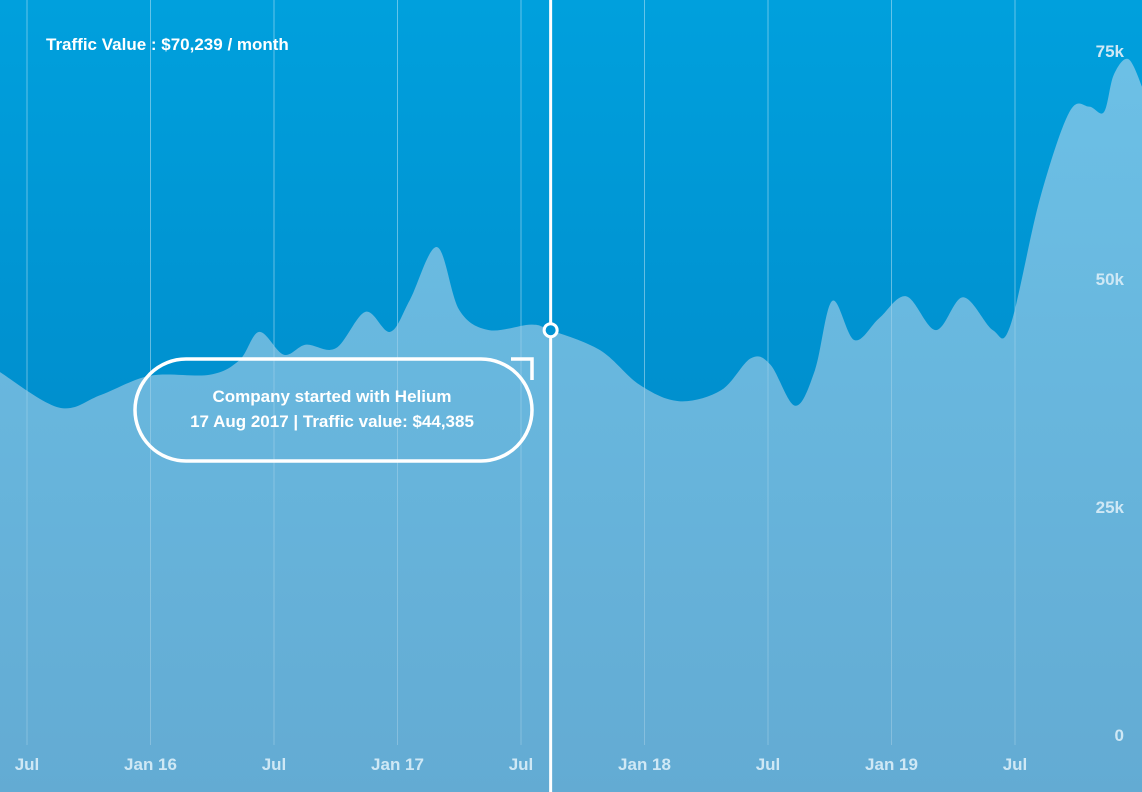 The image size is (1142, 792). I want to click on x-tick-label: Jan 18, so click(644, 764).